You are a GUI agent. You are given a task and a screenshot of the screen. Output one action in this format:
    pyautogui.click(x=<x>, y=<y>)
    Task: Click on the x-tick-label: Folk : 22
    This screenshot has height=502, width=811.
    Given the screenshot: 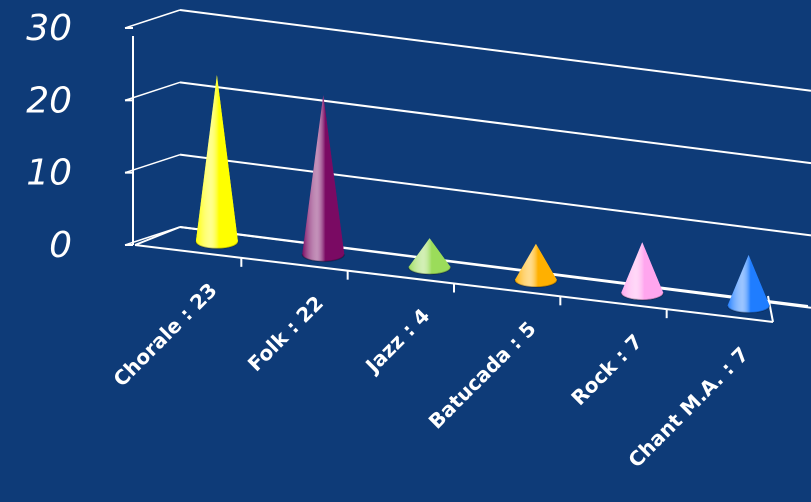 What is the action you would take?
    pyautogui.click(x=285, y=333)
    